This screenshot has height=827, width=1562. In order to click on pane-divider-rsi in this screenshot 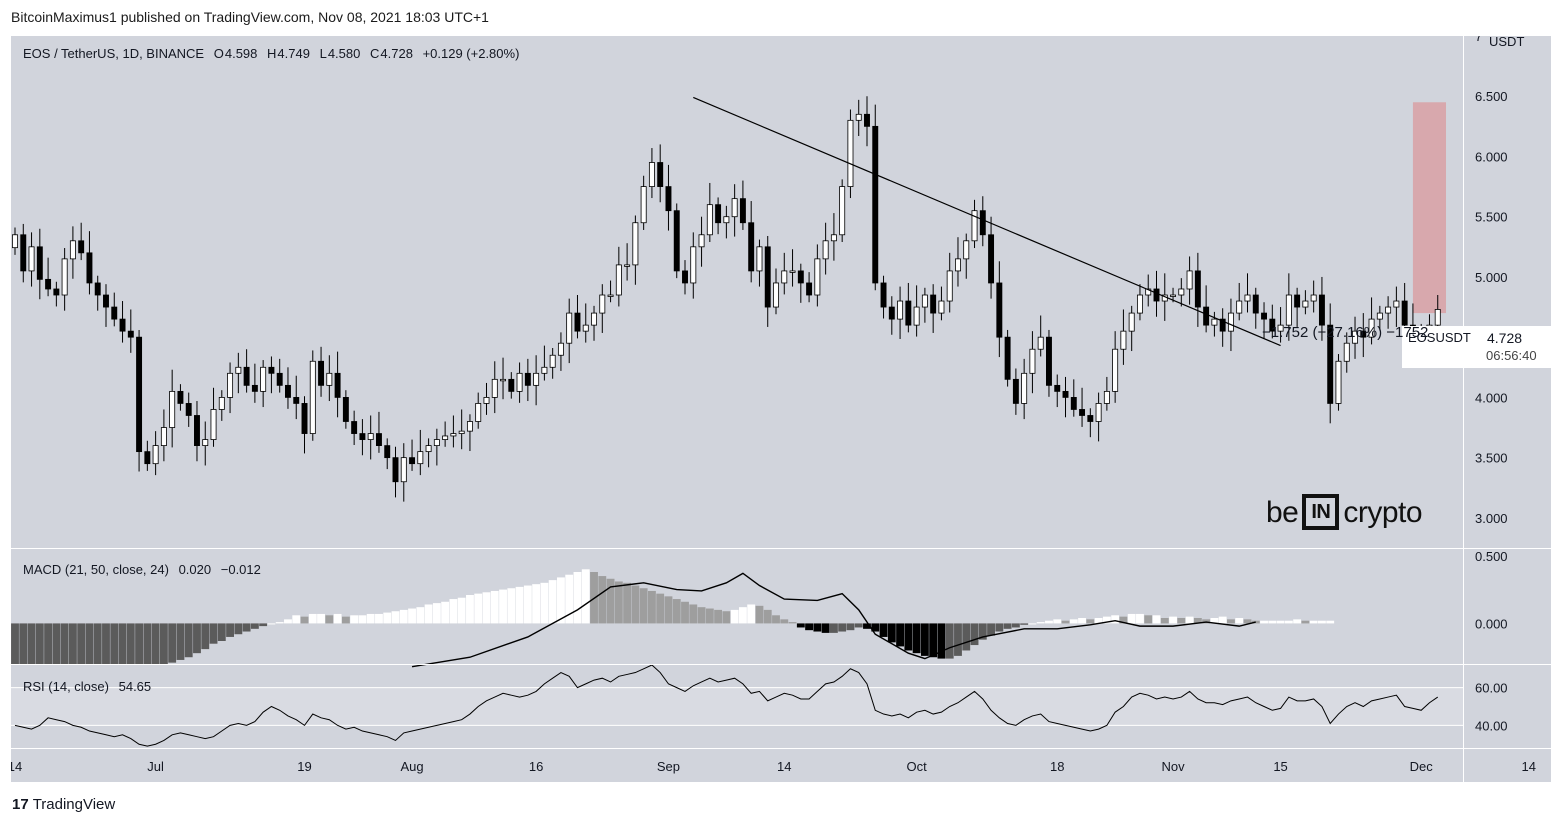, I will do `click(781, 664)`.